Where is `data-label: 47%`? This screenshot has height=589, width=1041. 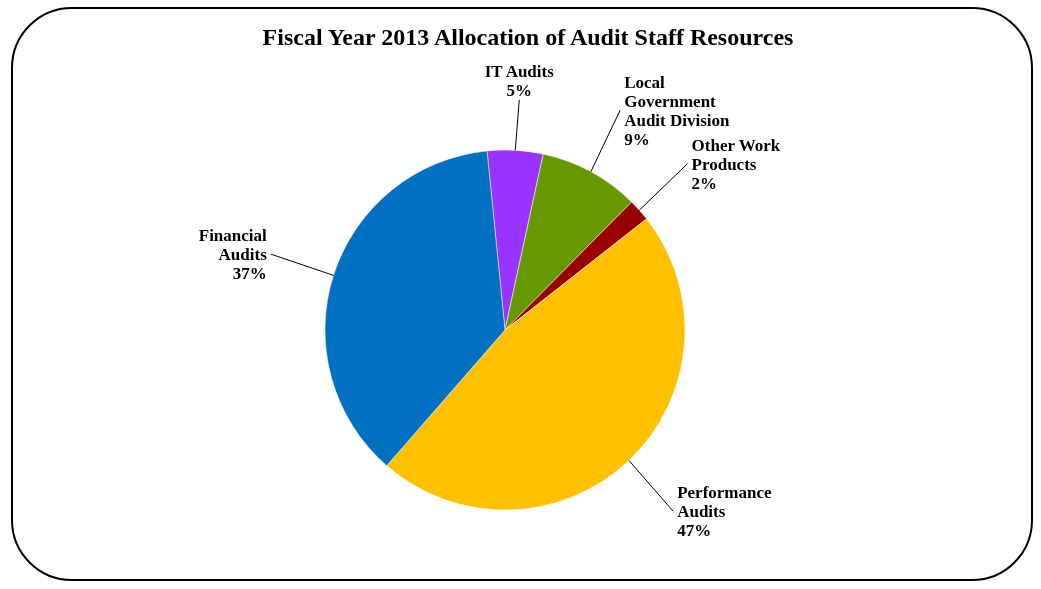
data-label: 47% is located at coordinates (694, 531).